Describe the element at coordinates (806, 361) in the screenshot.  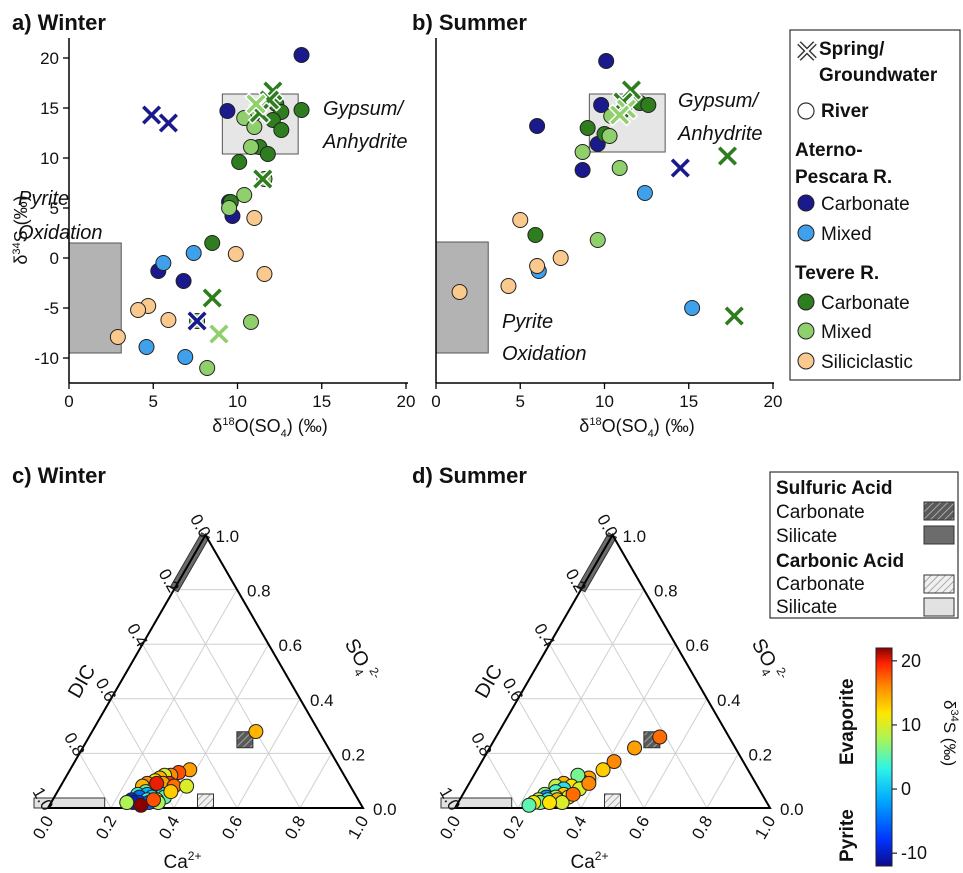
I see `legend-tevere-siliciclastic-swatch` at that location.